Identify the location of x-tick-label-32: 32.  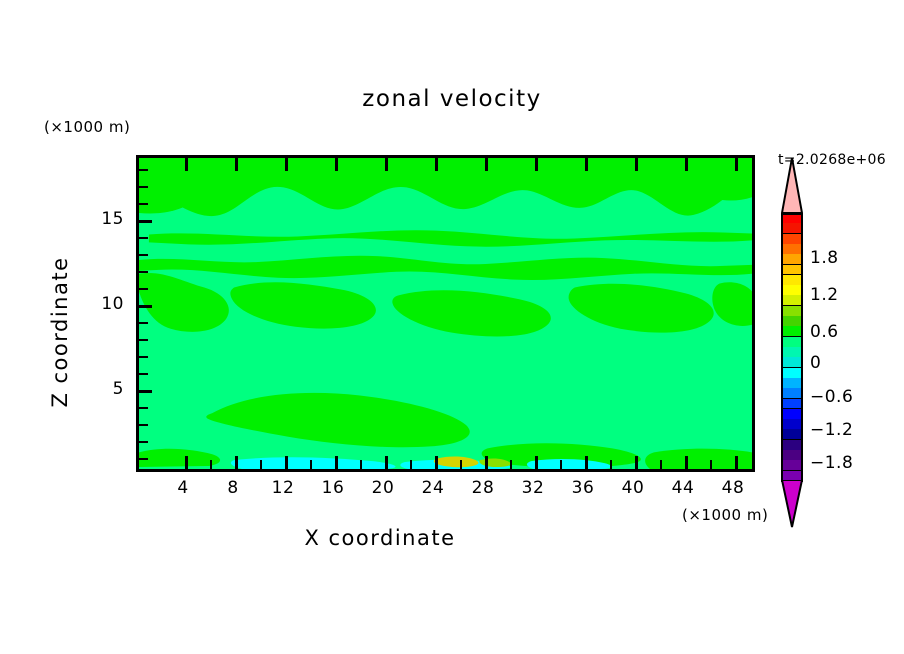
(533, 488).